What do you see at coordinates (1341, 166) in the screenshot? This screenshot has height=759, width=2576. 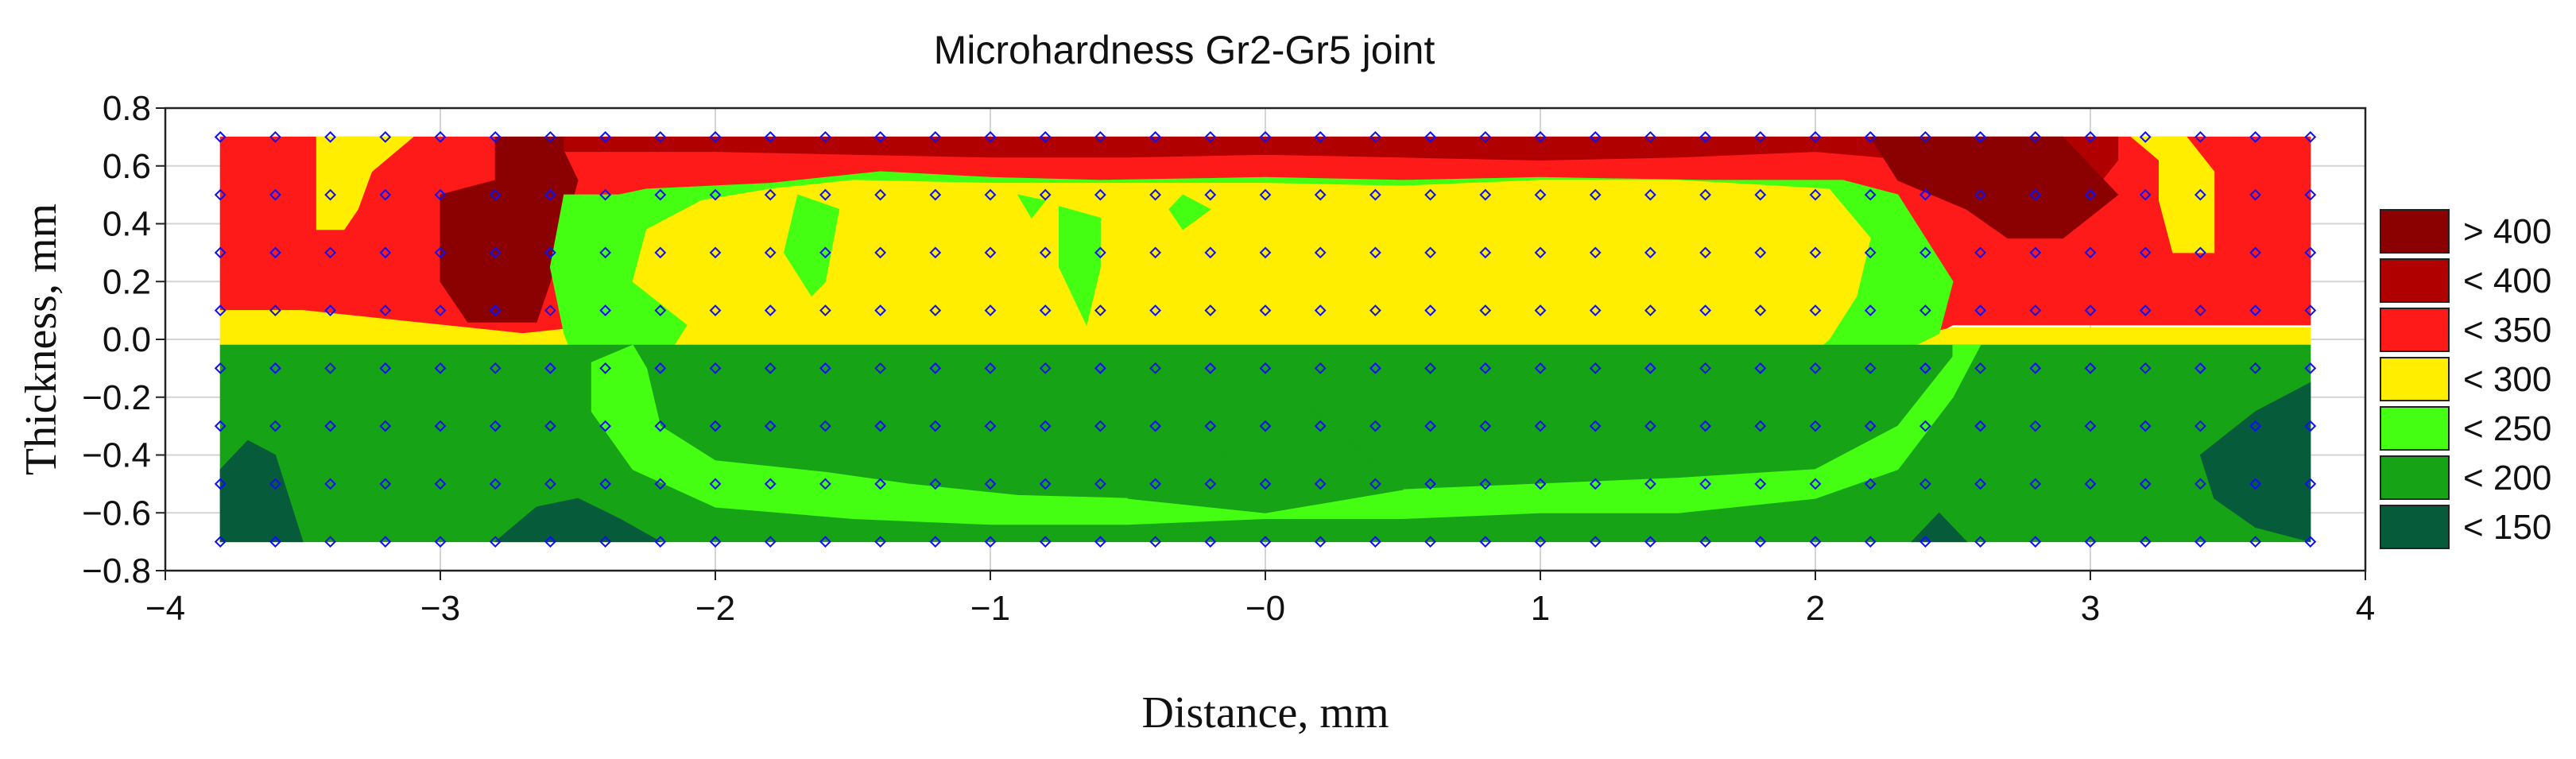 I see `contour-region` at bounding box center [1341, 166].